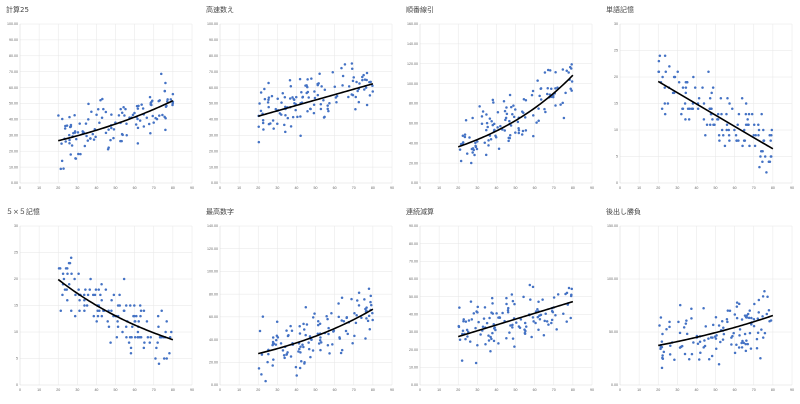  Describe the element at coordinates (39, 188) in the screenshot. I see `x-tick-label: 10` at that location.